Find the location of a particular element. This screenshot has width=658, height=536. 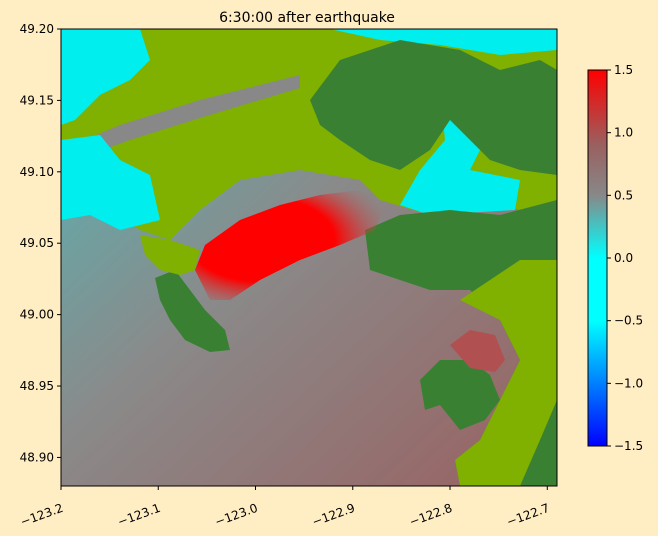

colorbar-tick-label: 0.0 is located at coordinates (623, 258).